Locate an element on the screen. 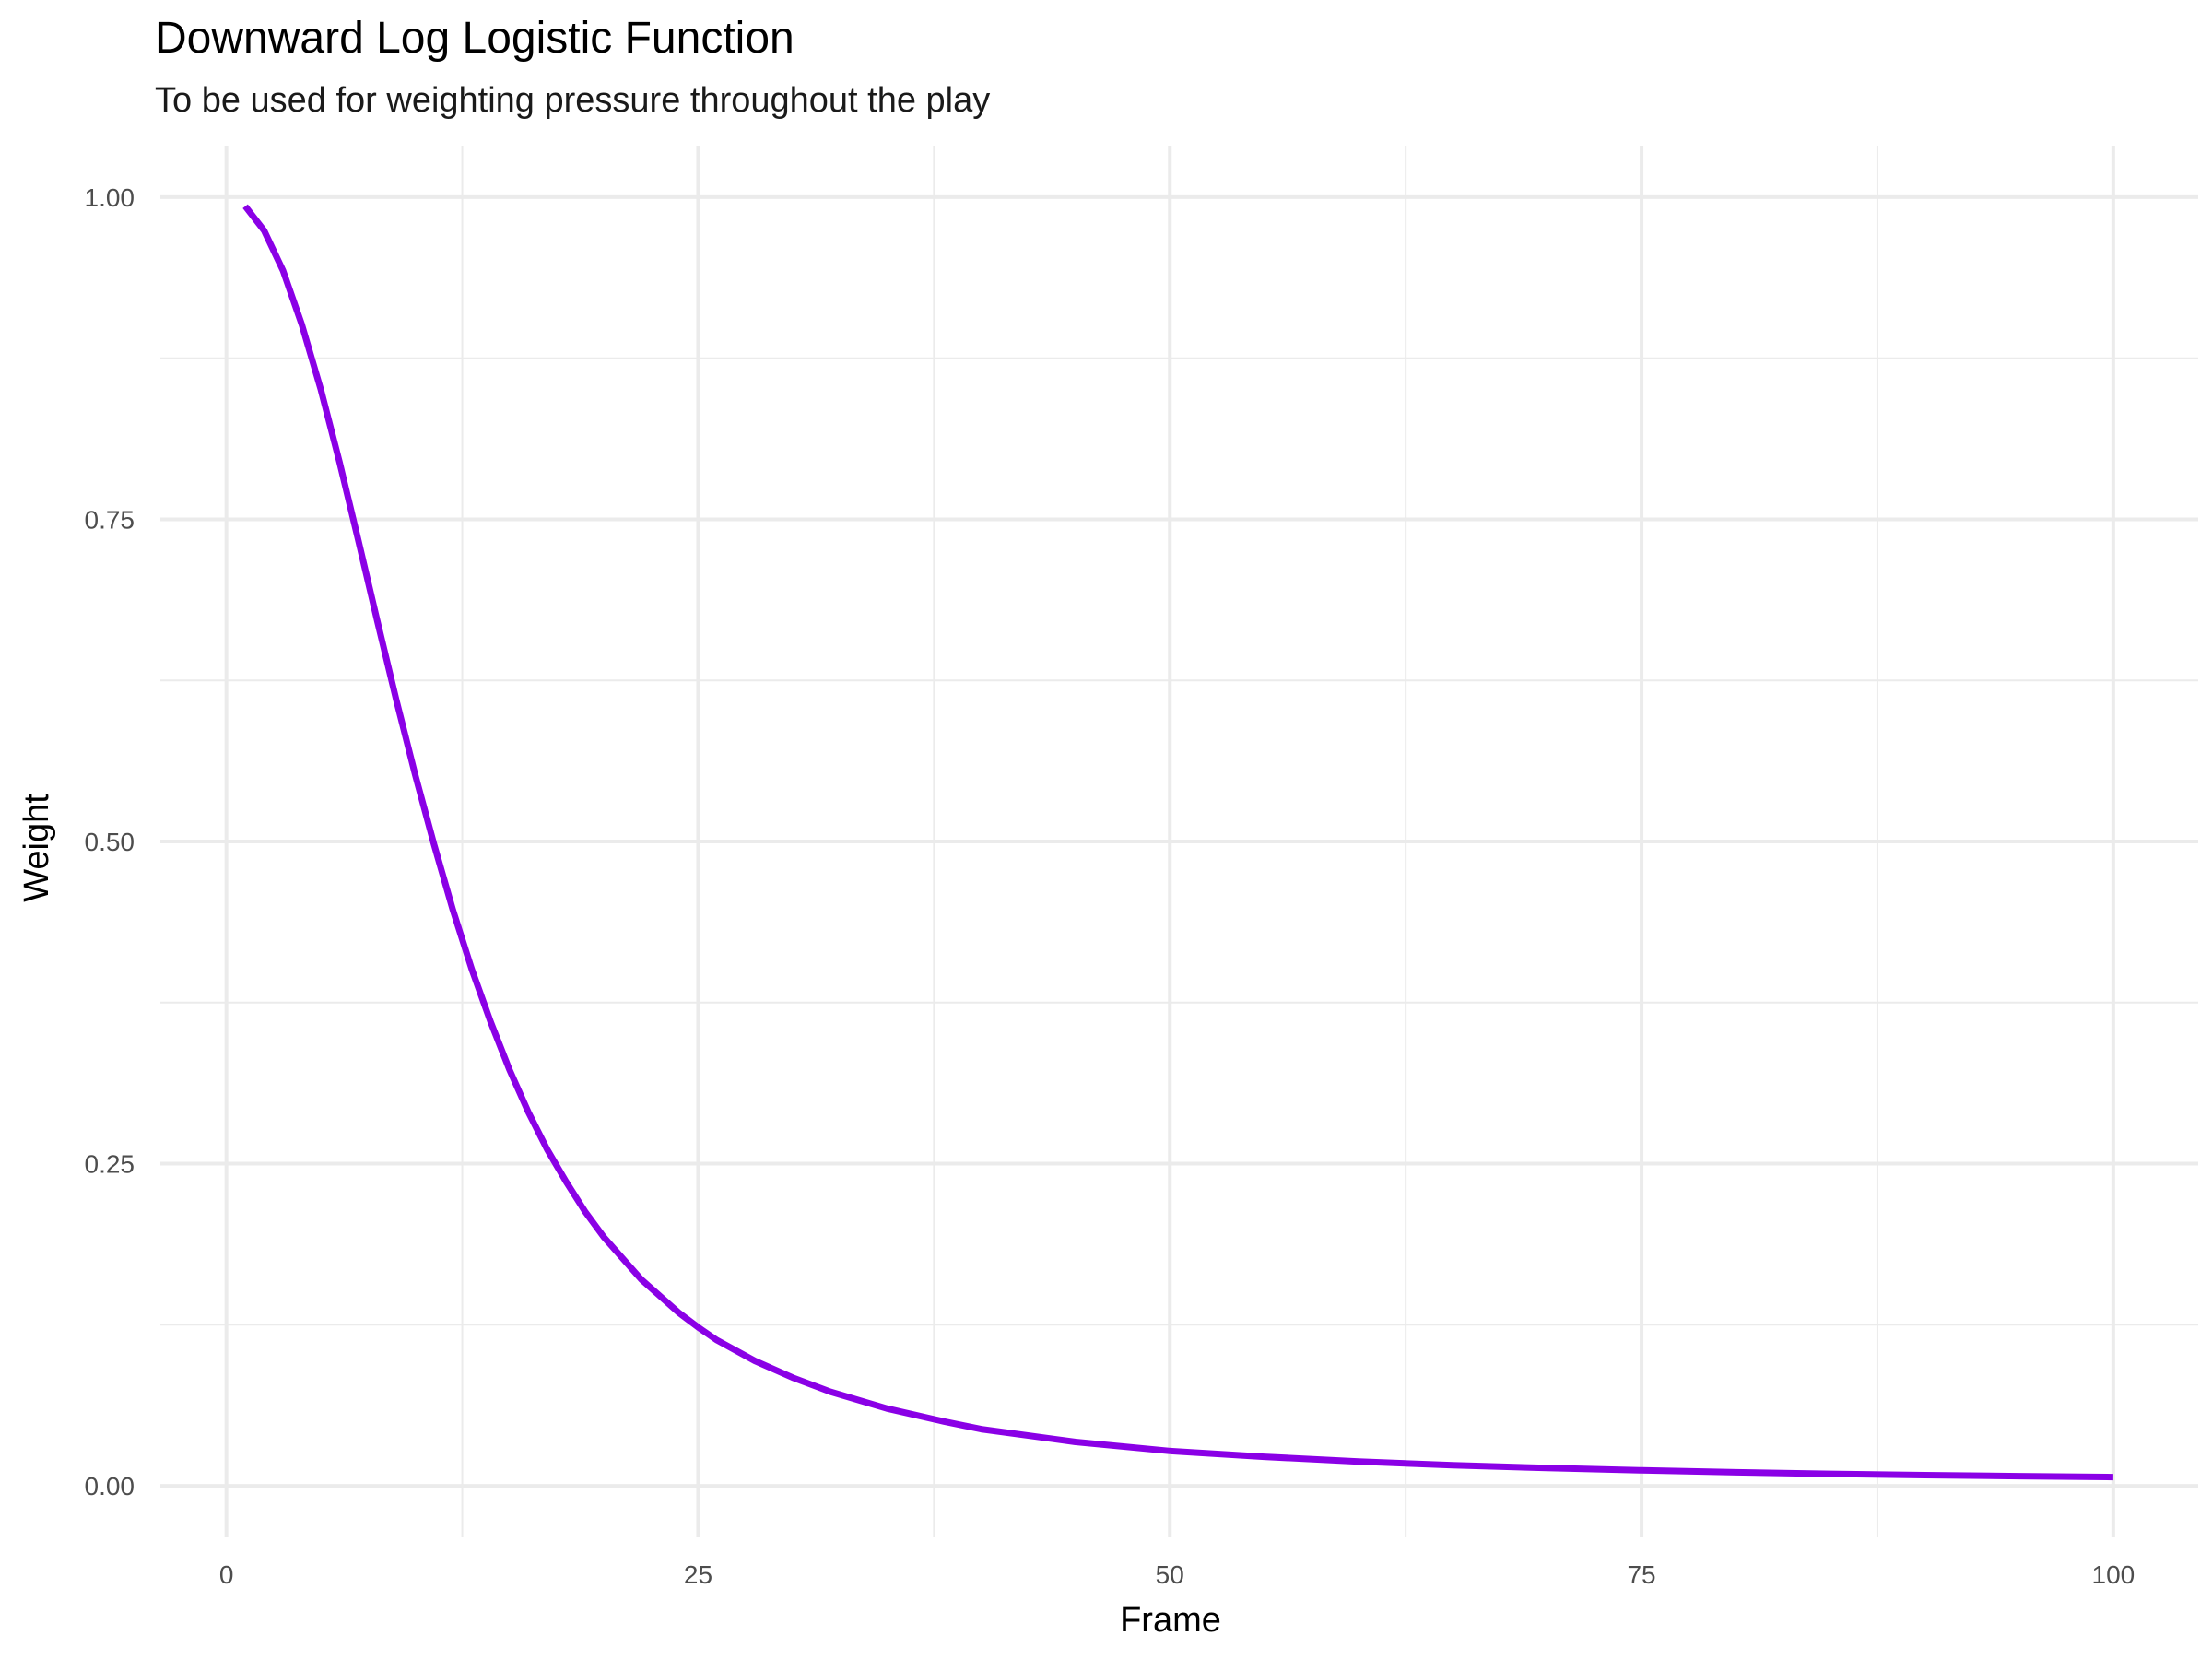 The width and height of the screenshot is (2212, 1659). chart-title: Downward Log Logistic Function is located at coordinates (474, 38).